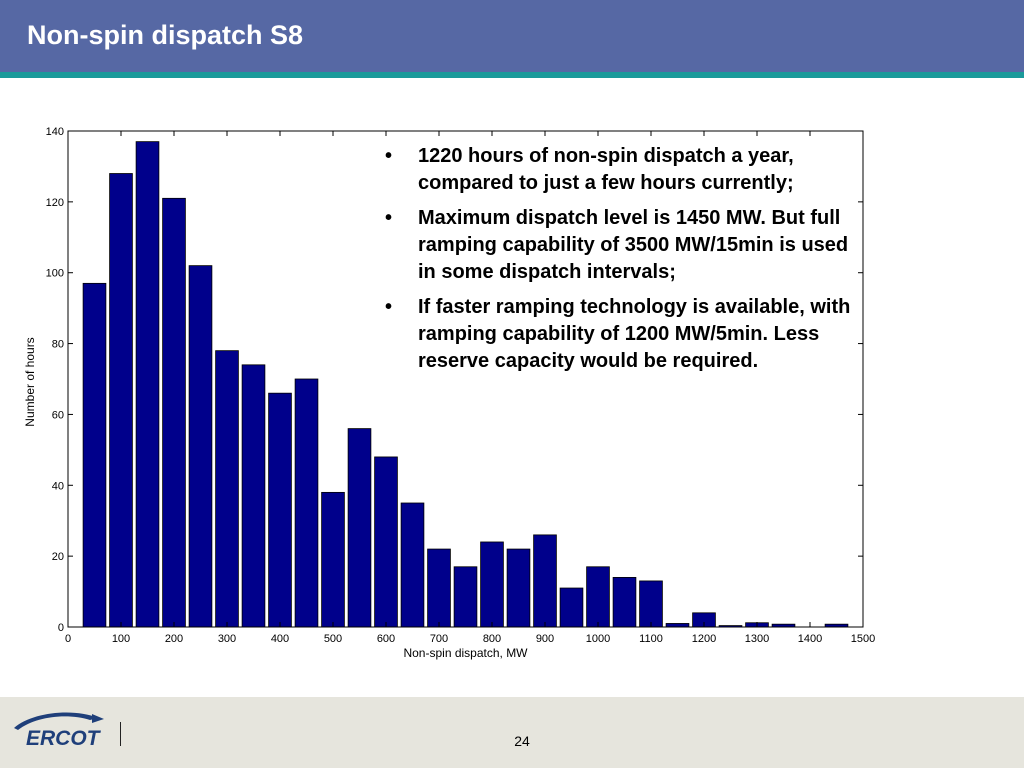  What do you see at coordinates (545, 639) in the screenshot?
I see `x-tick-label: 900` at bounding box center [545, 639].